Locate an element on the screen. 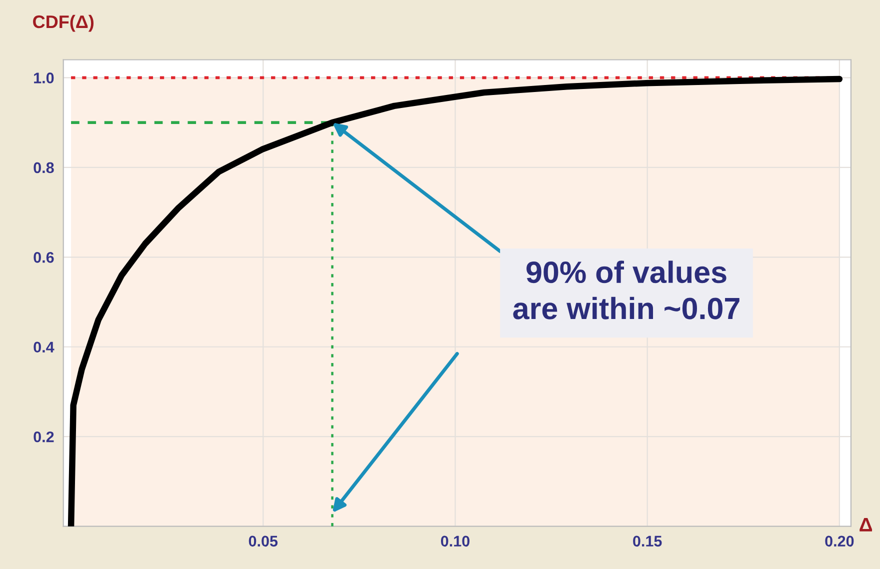 The width and height of the screenshot is (880, 569). x-tick-label: 0.15 is located at coordinates (647, 541).